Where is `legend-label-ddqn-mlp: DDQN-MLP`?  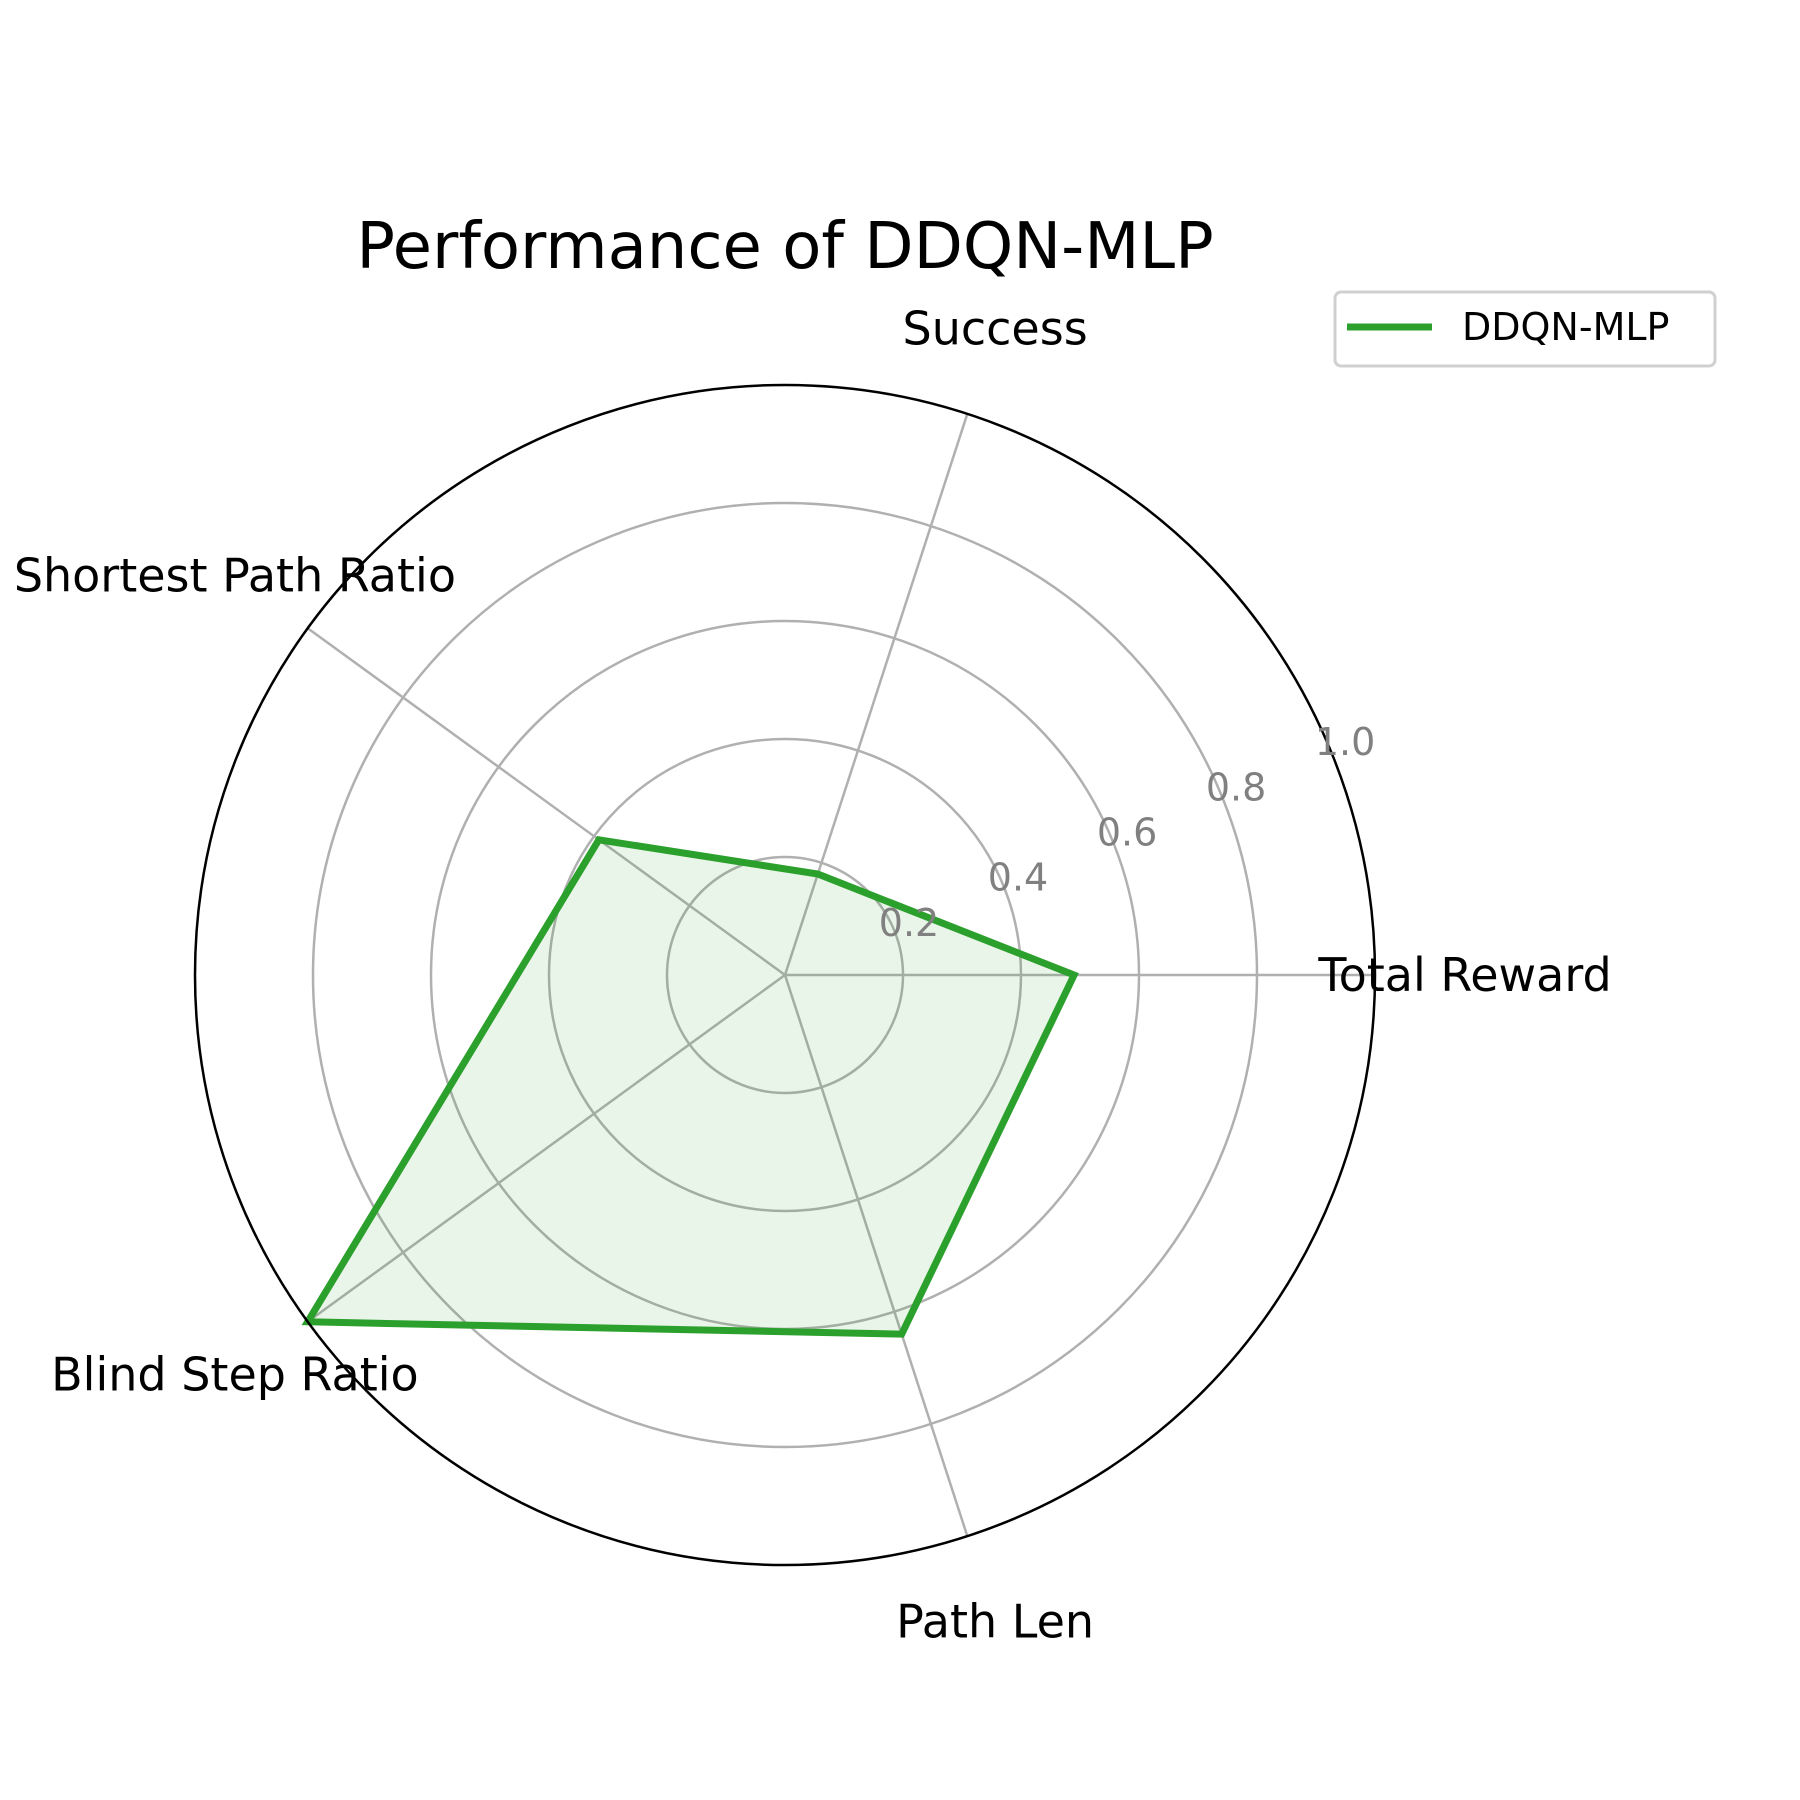
legend-label-ddqn-mlp: DDQN-MLP is located at coordinates (1565, 327).